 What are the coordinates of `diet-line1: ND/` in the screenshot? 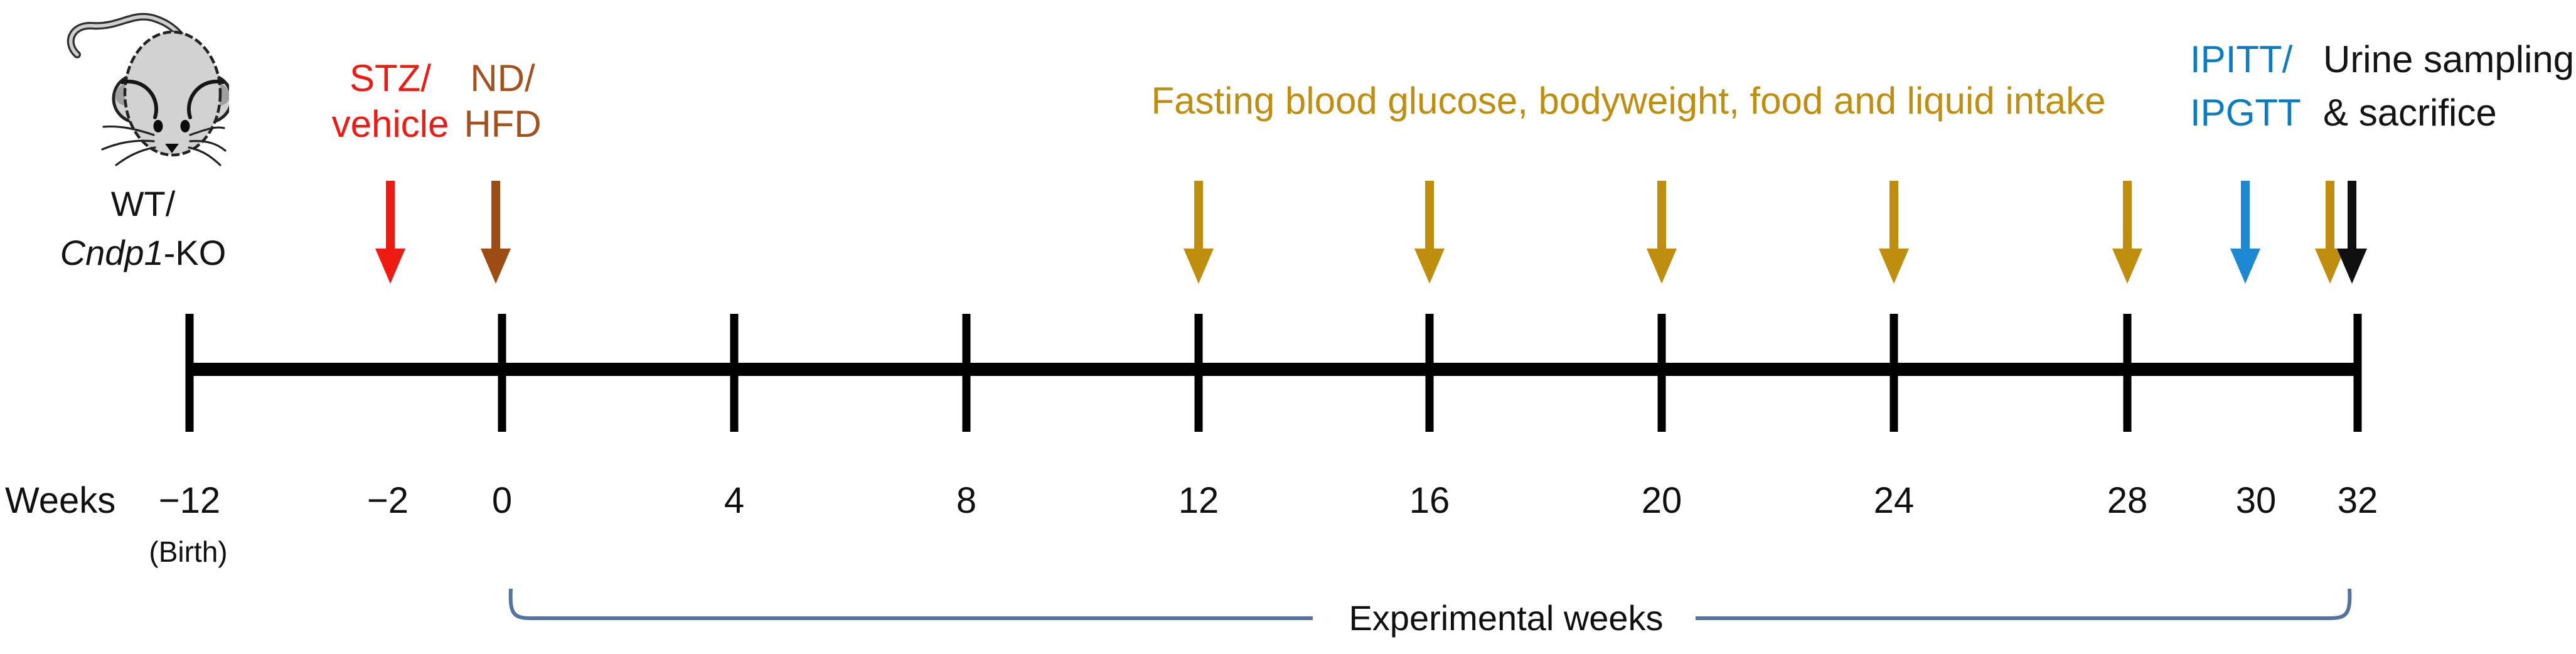 It's located at (502, 78).